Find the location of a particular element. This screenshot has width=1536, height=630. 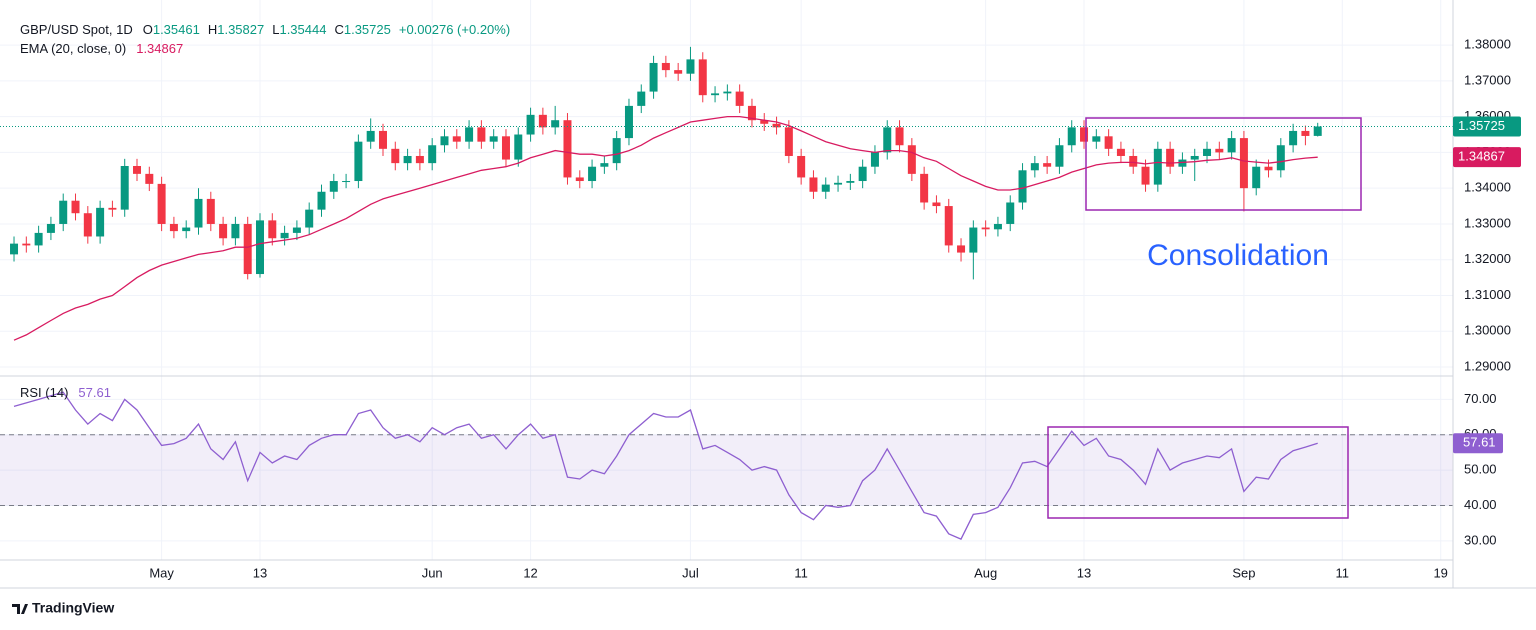

x-tick-label: 19 is located at coordinates (1440, 572).